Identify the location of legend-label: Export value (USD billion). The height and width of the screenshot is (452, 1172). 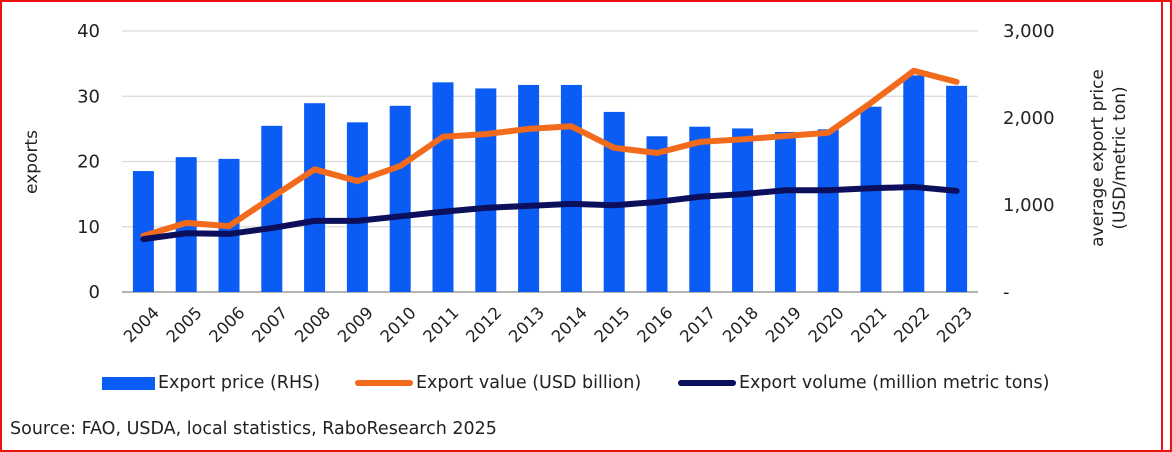
(529, 383).